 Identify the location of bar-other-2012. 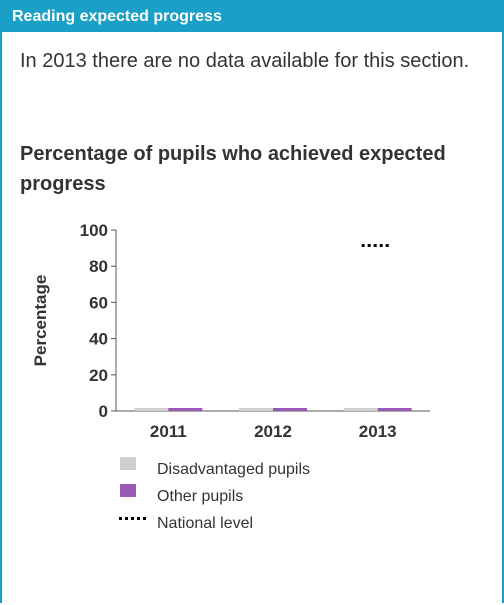
(290, 409).